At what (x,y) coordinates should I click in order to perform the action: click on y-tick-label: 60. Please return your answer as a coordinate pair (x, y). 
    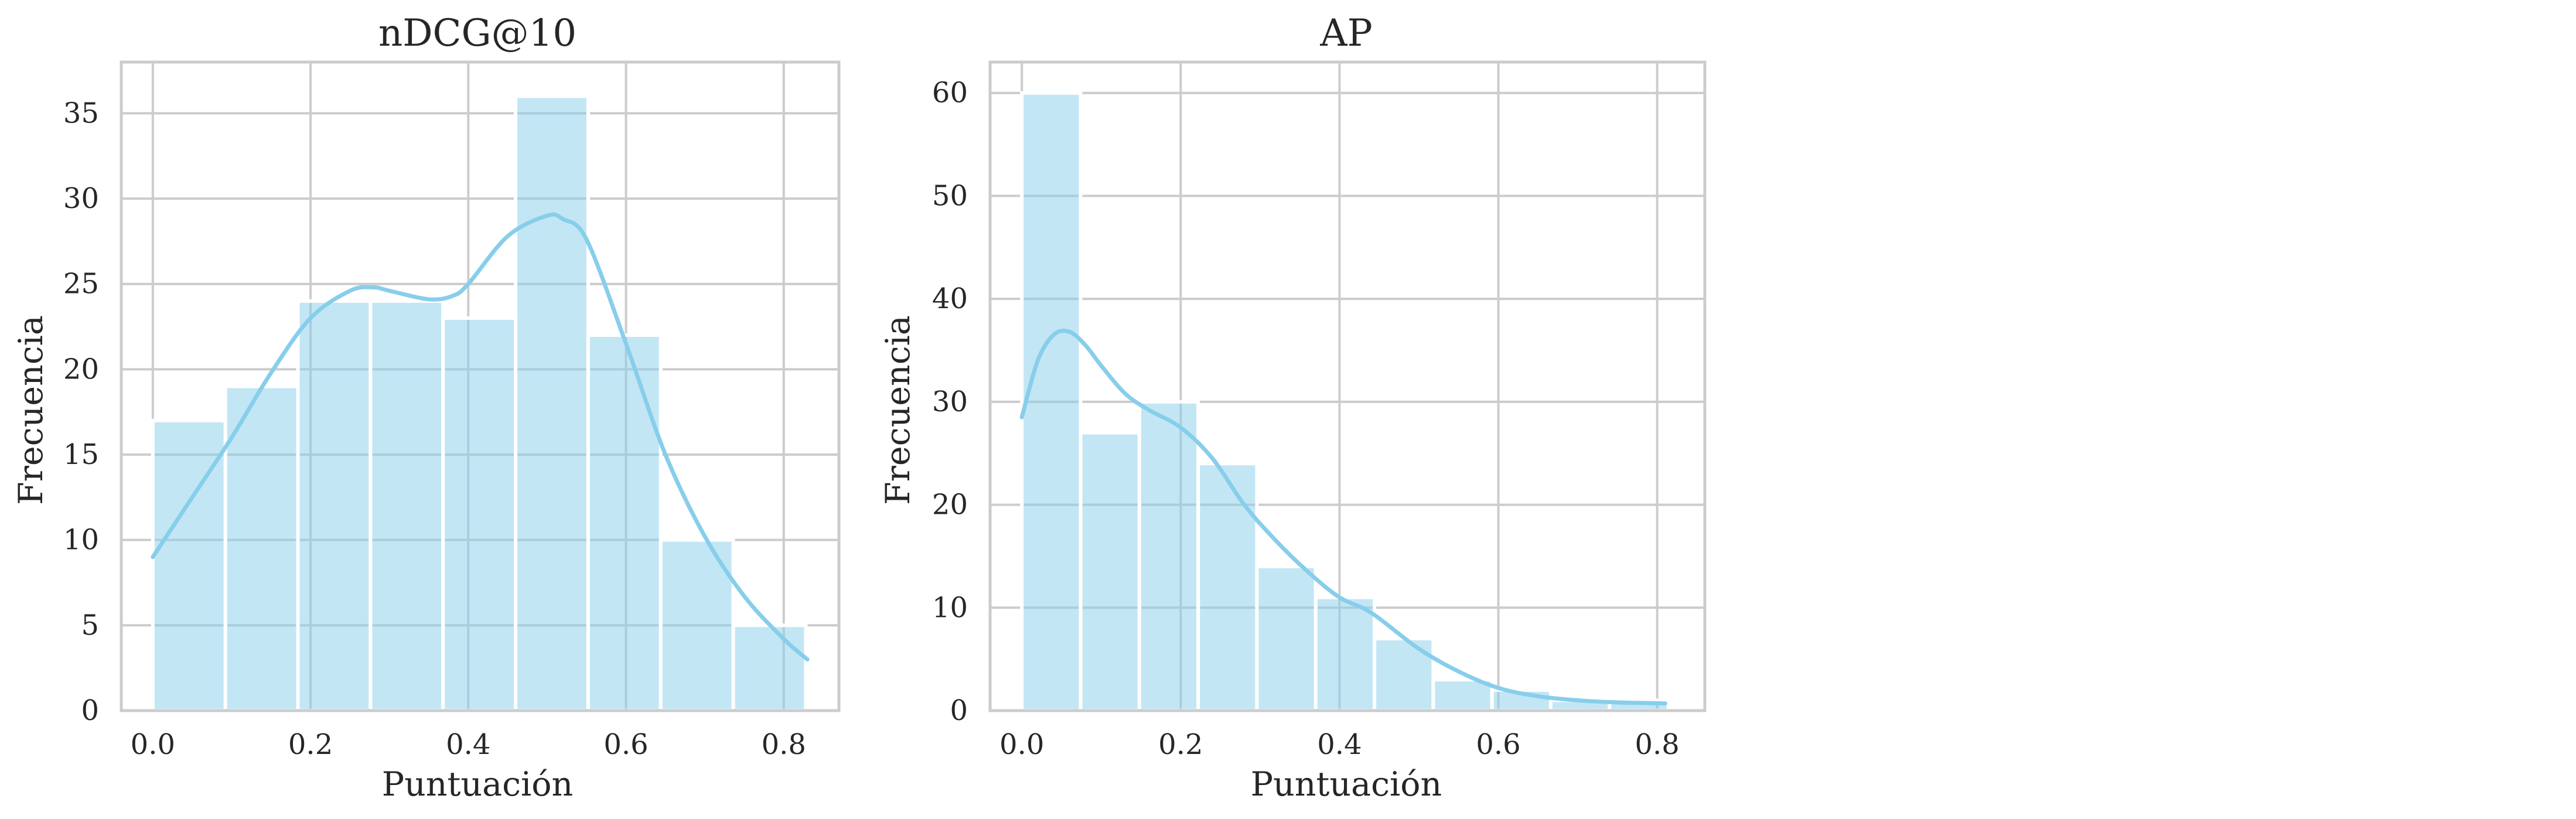
    Looking at the image, I should click on (950, 93).